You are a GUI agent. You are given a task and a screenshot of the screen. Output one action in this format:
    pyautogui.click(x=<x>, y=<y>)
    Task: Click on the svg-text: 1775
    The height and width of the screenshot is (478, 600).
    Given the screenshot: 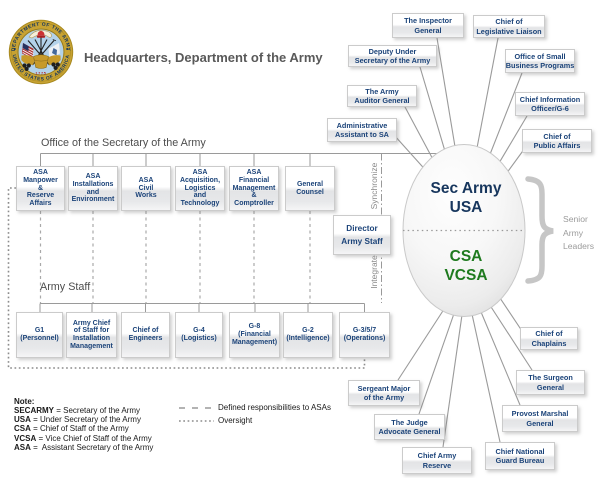 What is the action you would take?
    pyautogui.click(x=40, y=74)
    